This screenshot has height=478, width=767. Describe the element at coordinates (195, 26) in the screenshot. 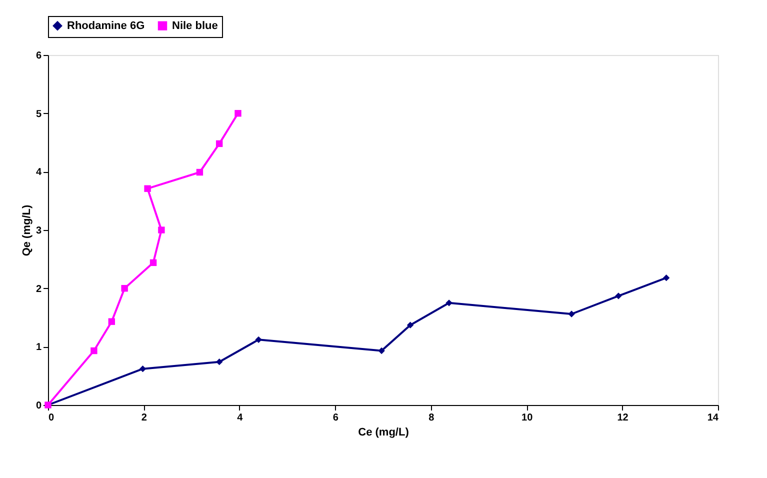

I see `legend-label: Nile blue` at that location.